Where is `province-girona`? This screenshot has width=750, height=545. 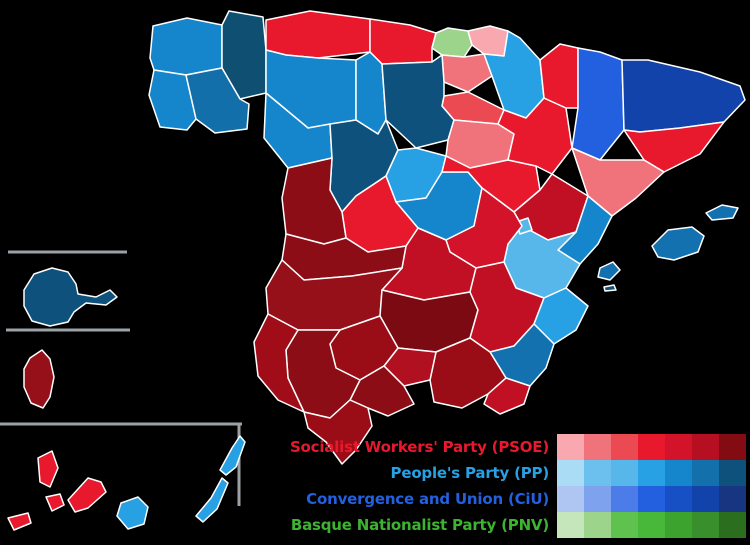
province-girona is located at coordinates (683, 96).